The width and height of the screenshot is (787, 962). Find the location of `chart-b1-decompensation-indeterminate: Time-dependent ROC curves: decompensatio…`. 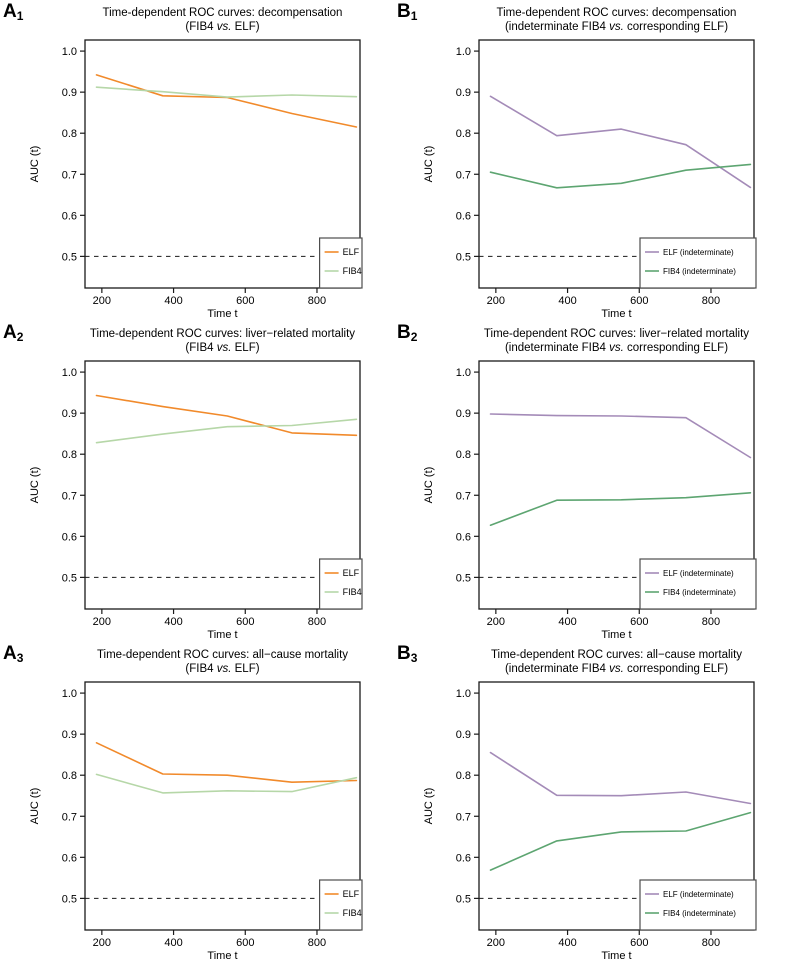

chart-b1-decompensation-indeterminate: Time-dependent ROC curves: decompensatio… is located at coordinates (590, 163).